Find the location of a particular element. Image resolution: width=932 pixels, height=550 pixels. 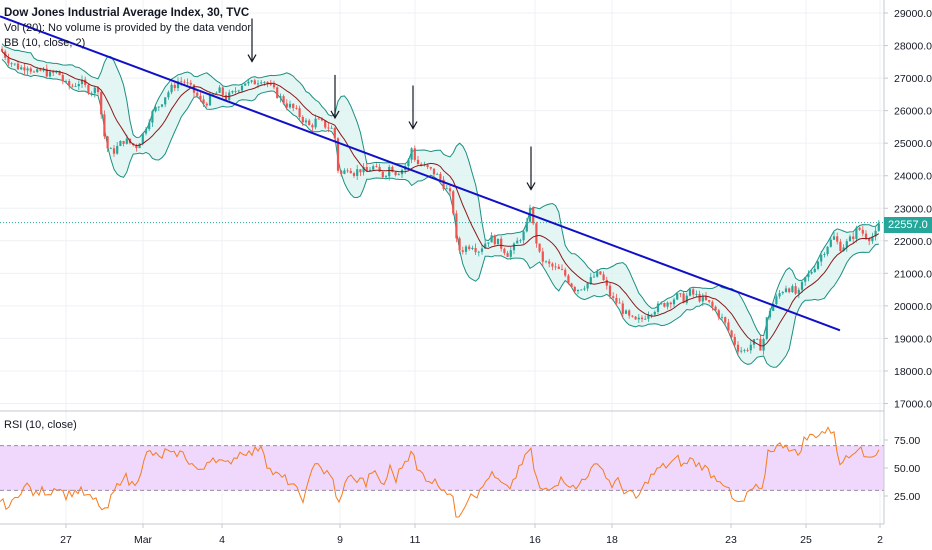

price-tick-9: 20000.0 is located at coordinates (913, 307).